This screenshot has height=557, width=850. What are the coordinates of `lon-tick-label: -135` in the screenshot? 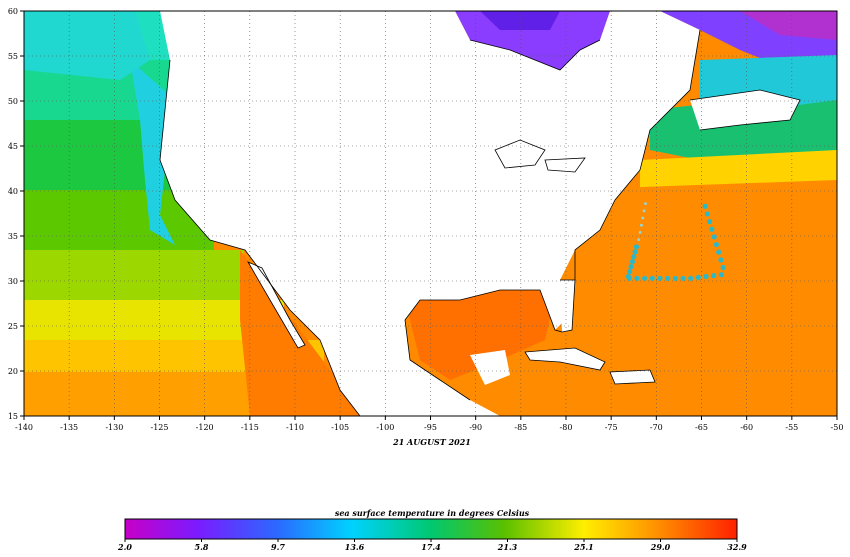 It's located at (69, 427).